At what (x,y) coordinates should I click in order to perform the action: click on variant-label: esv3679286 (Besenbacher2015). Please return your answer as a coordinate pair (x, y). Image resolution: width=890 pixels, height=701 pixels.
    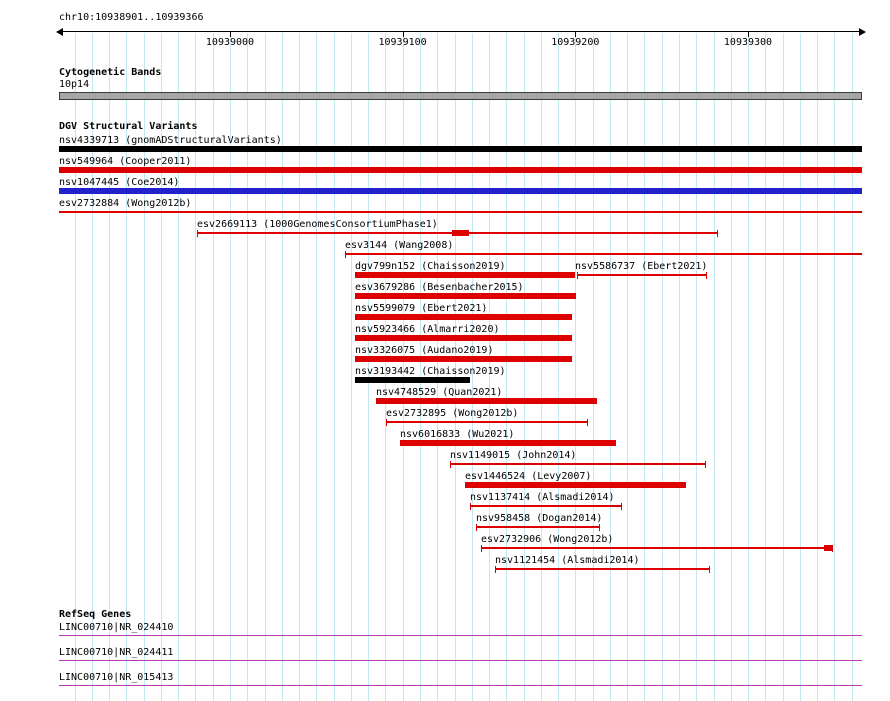
    Looking at the image, I should click on (439, 287).